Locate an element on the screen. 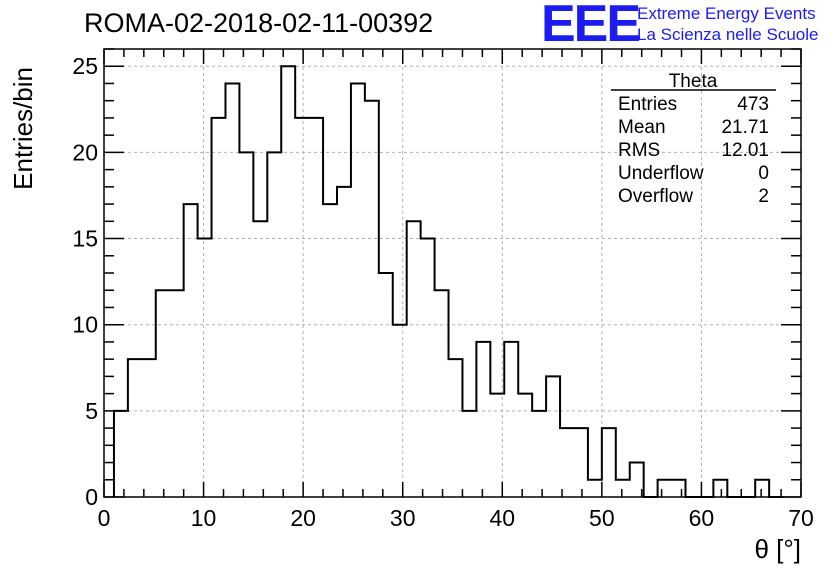 This screenshot has width=836, height=572. x-axis-label: θ [°] is located at coordinates (777, 549).